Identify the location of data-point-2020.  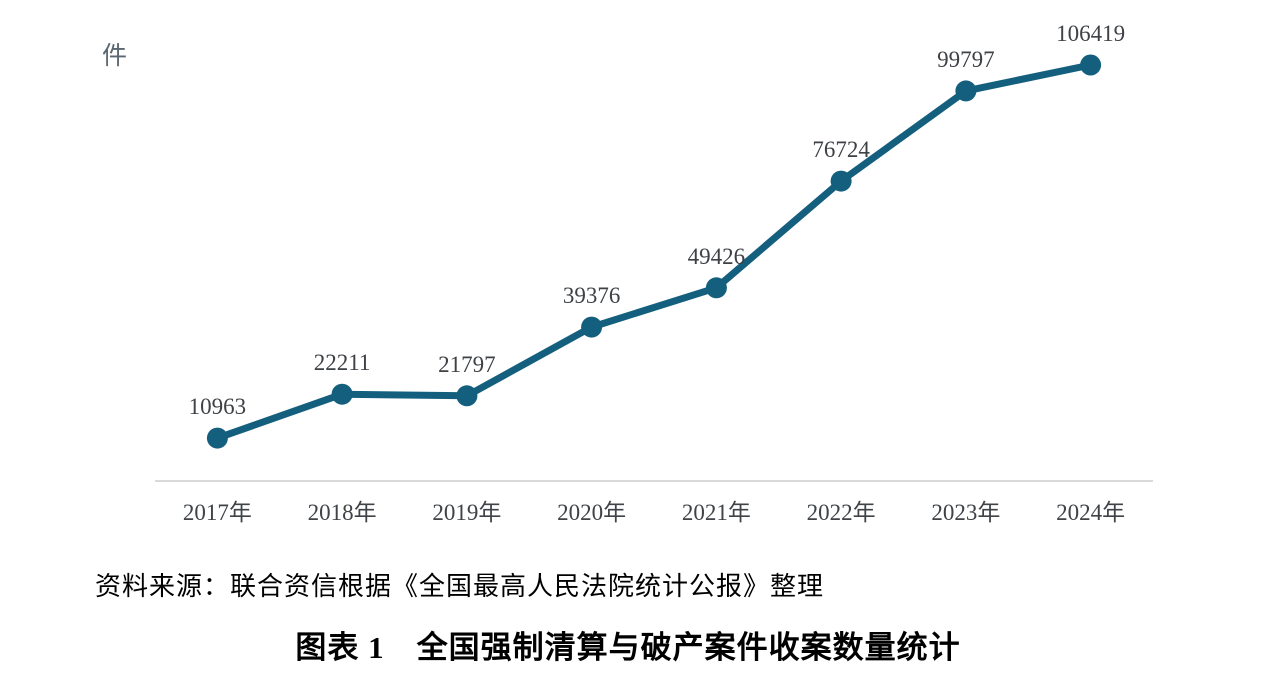
(592, 327).